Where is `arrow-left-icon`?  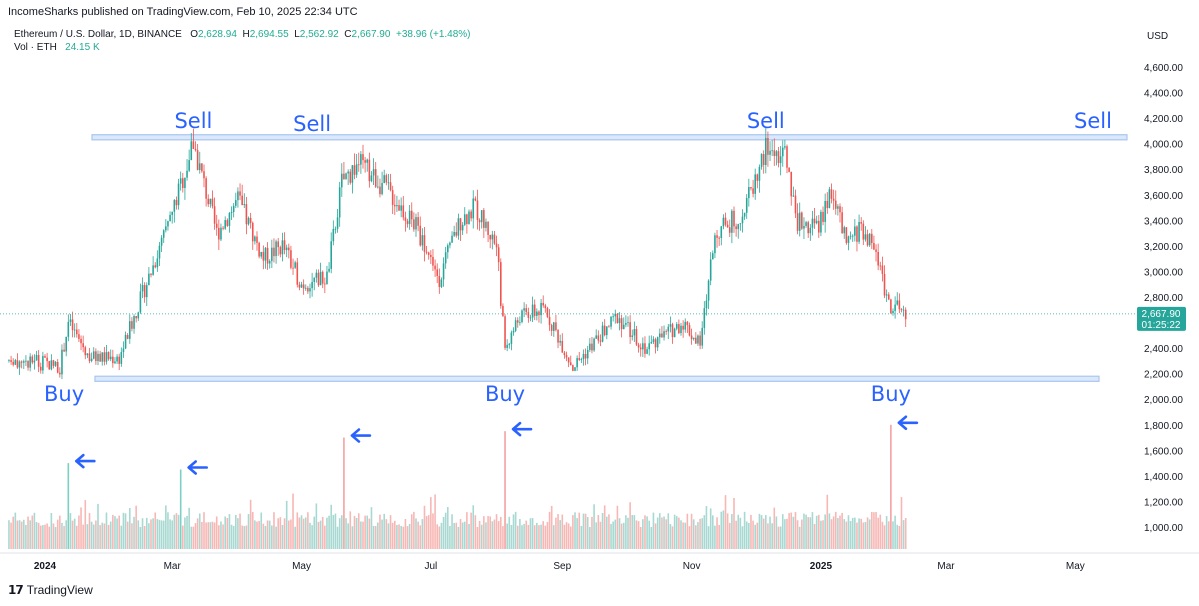 arrow-left-icon is located at coordinates (85, 461).